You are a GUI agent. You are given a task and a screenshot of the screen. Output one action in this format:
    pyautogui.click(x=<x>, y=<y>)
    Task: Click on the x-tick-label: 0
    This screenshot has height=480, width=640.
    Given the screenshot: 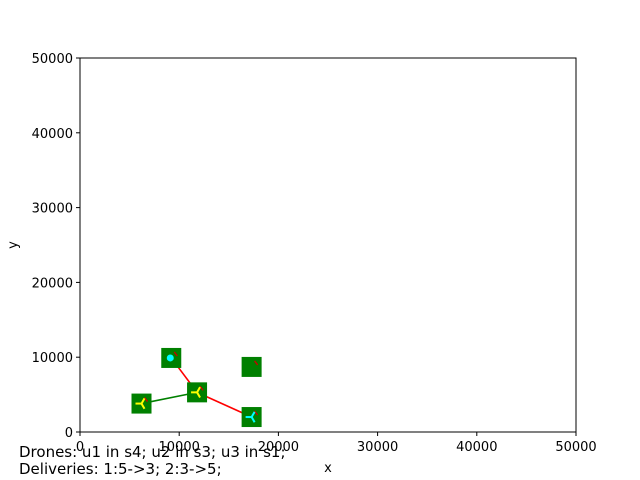 What is the action you would take?
    pyautogui.click(x=80, y=447)
    